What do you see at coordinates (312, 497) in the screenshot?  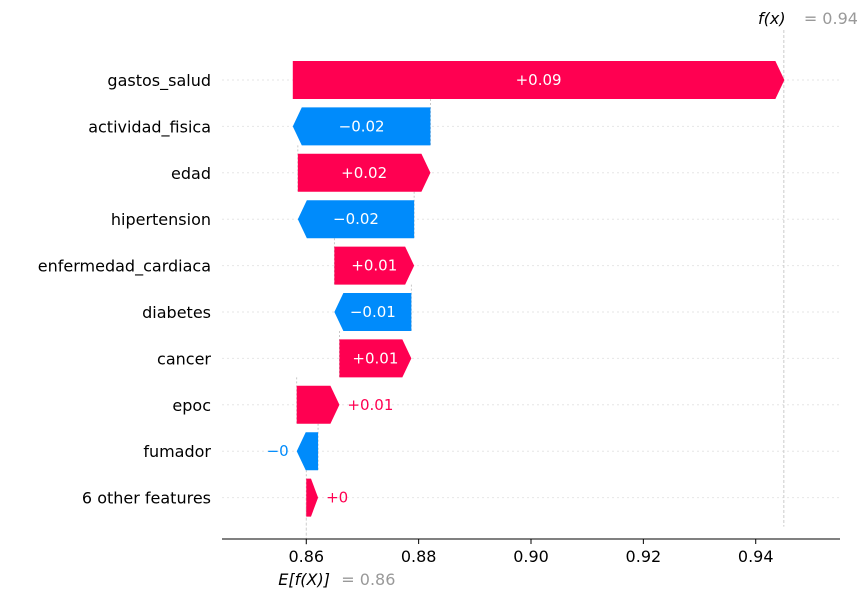 I see `bar-6-other-features` at bounding box center [312, 497].